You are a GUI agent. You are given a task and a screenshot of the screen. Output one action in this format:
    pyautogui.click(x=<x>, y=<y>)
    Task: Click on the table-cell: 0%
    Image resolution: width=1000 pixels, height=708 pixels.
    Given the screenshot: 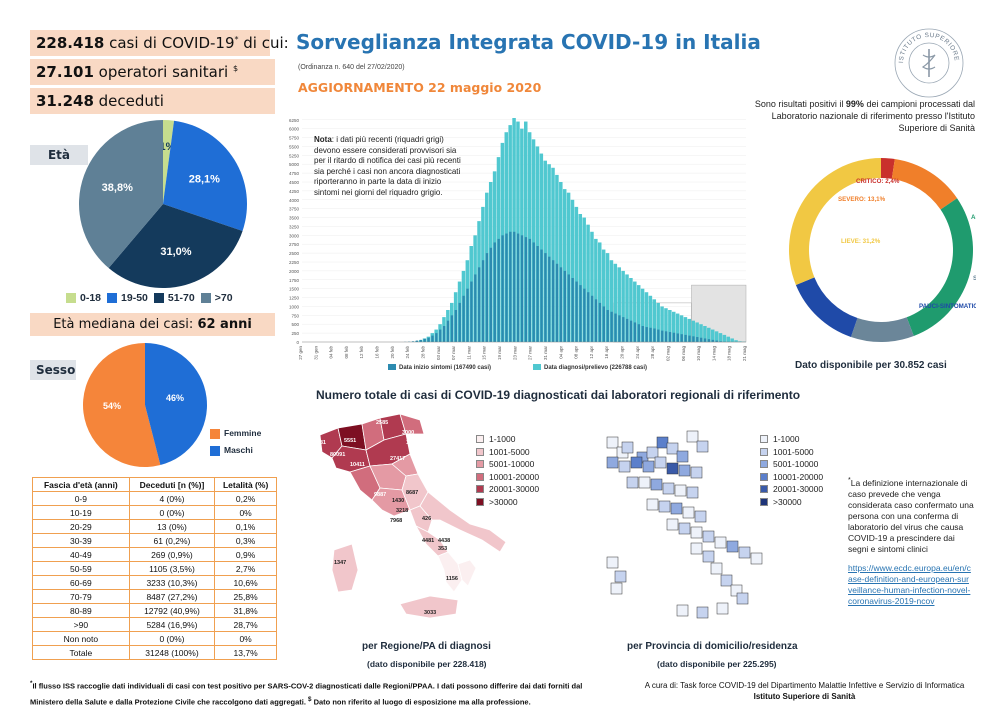 What is the action you would take?
    pyautogui.click(x=245, y=638)
    